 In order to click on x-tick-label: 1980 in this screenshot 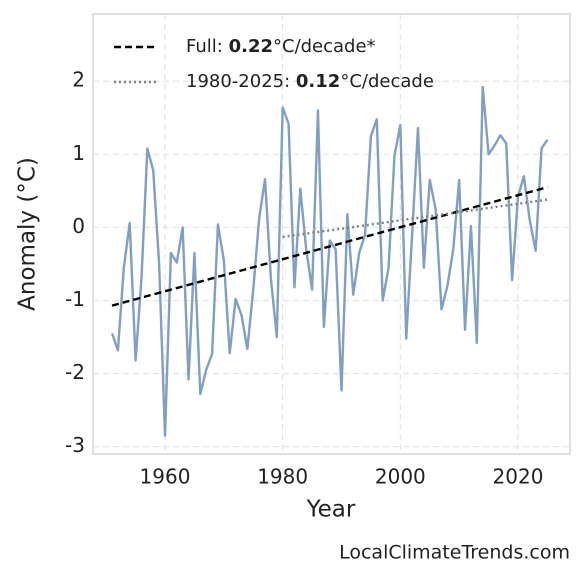, I will do `click(282, 477)`.